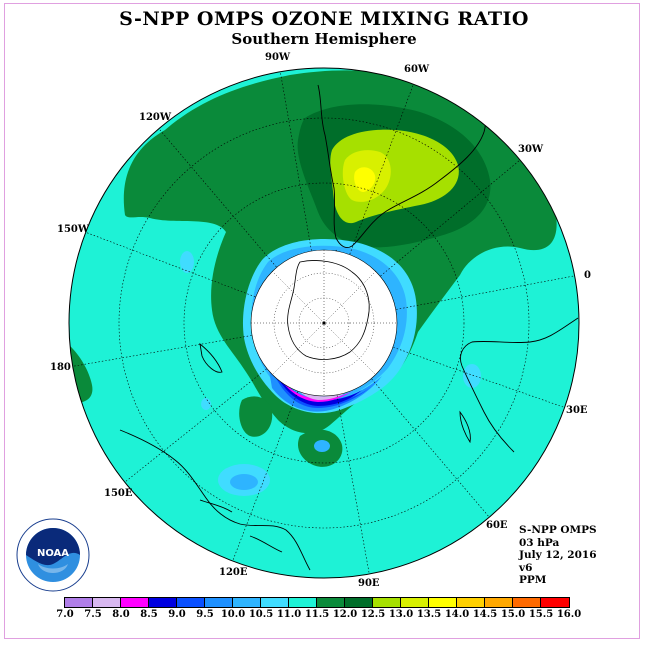 The height and width of the screenshot is (648, 648). Describe the element at coordinates (541, 614) in the screenshot. I see `colorbar-tick-label: 15.5` at that location.